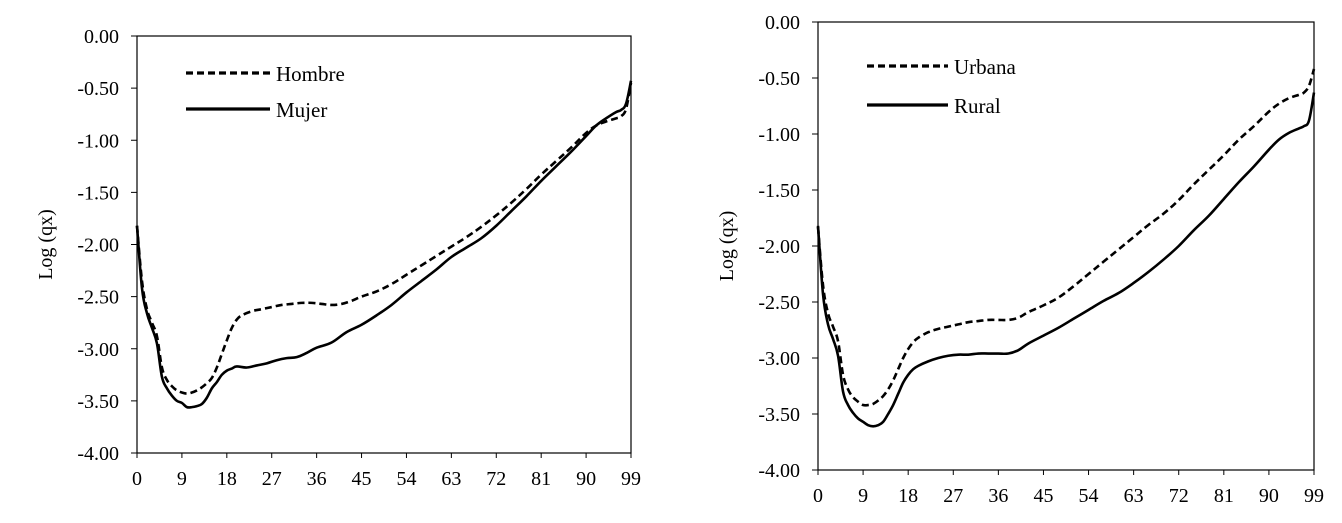 The width and height of the screenshot is (1342, 523). I want to click on legend-label-hombre: Hombre, so click(310, 74).